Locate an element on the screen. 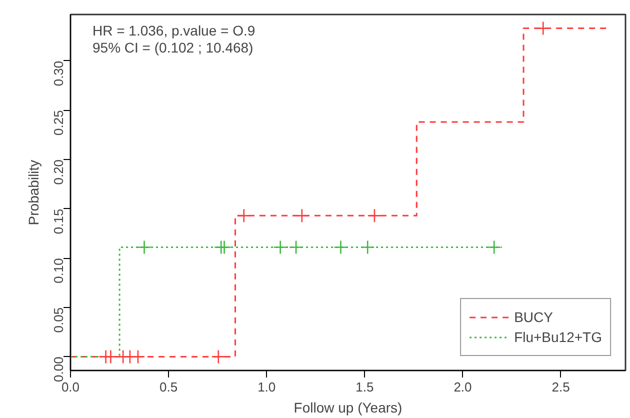 Image resolution: width=630 pixels, height=418 pixels. y-tick-label: 0.05 is located at coordinates (58, 320).